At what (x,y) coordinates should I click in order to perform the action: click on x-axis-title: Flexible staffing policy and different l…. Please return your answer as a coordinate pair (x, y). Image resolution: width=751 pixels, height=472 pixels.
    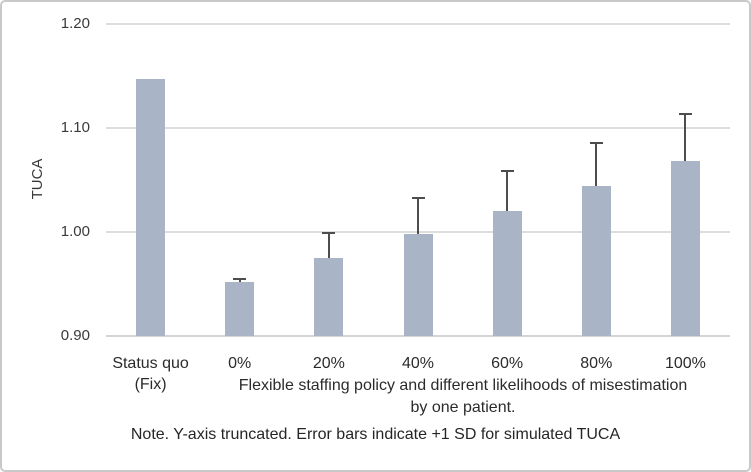
    Looking at the image, I should click on (457, 396).